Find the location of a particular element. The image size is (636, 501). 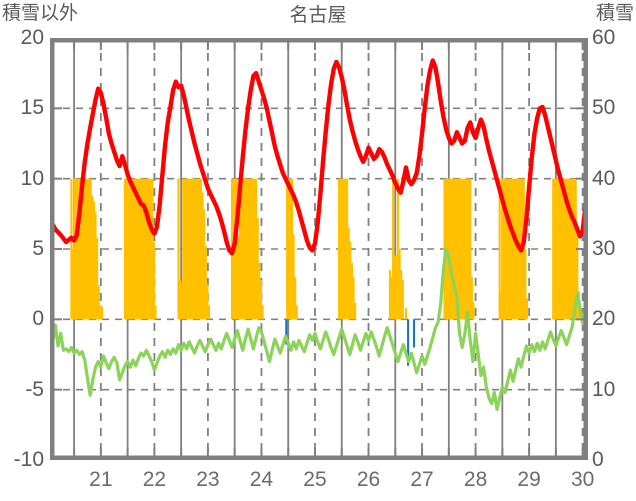

x-tick-label: 25 is located at coordinates (315, 479).